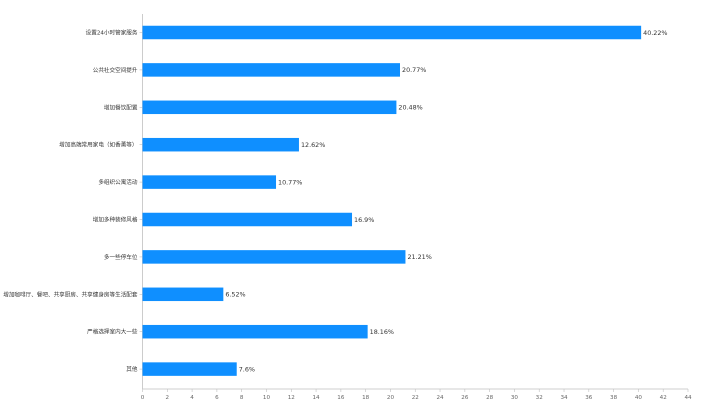 Image resolution: width=720 pixels, height=407 pixels. Describe the element at coordinates (267, 398) in the screenshot. I see `x-tick-label: 10` at that location.